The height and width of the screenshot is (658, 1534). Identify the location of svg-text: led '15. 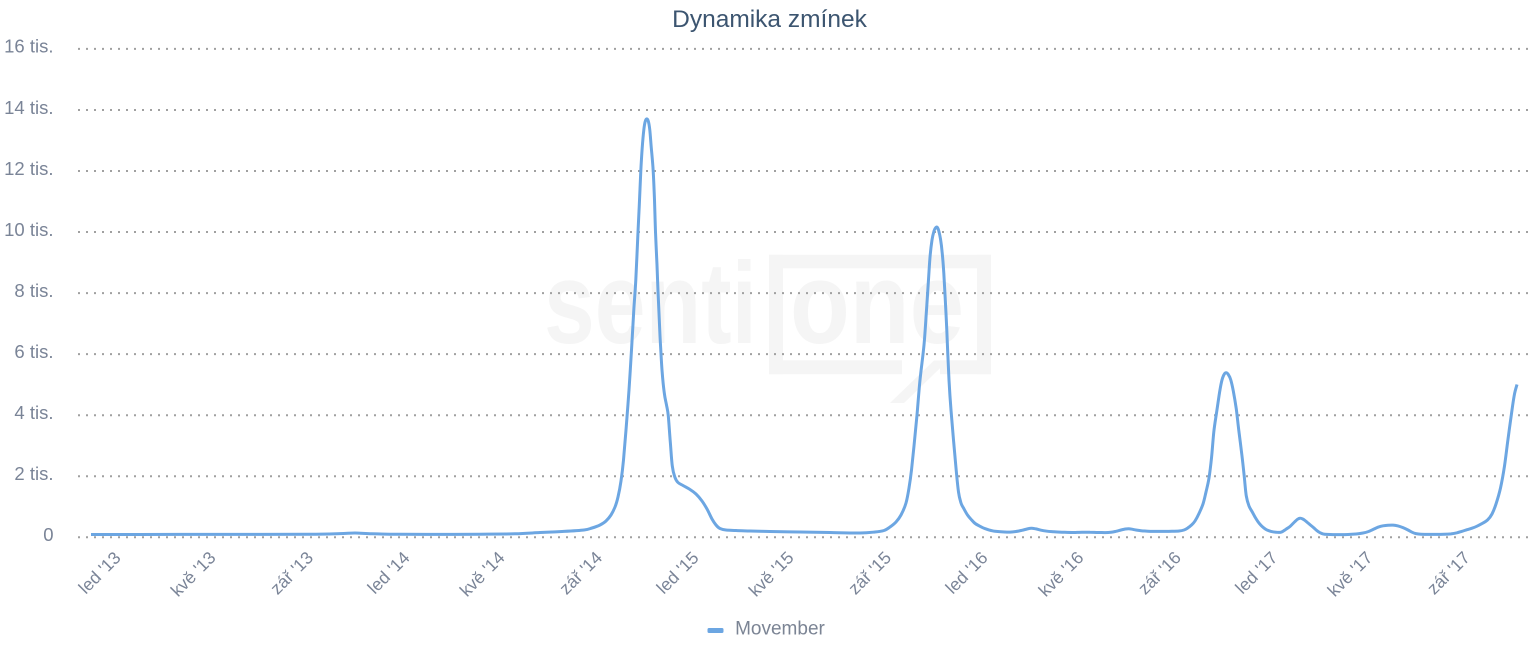
(677, 572).